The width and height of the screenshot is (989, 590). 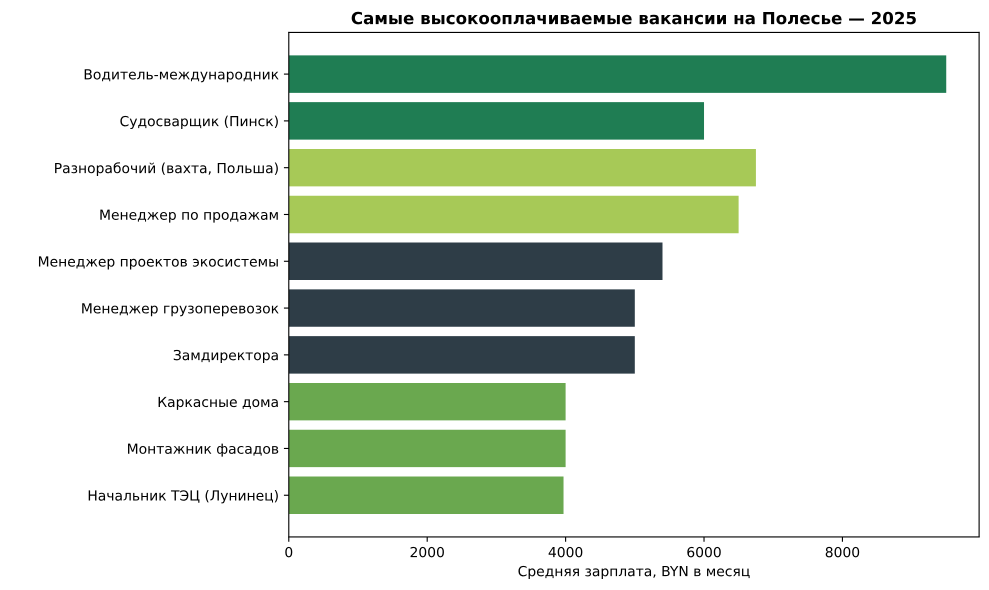 I want to click on x-tick-label: 4000, so click(x=565, y=552).